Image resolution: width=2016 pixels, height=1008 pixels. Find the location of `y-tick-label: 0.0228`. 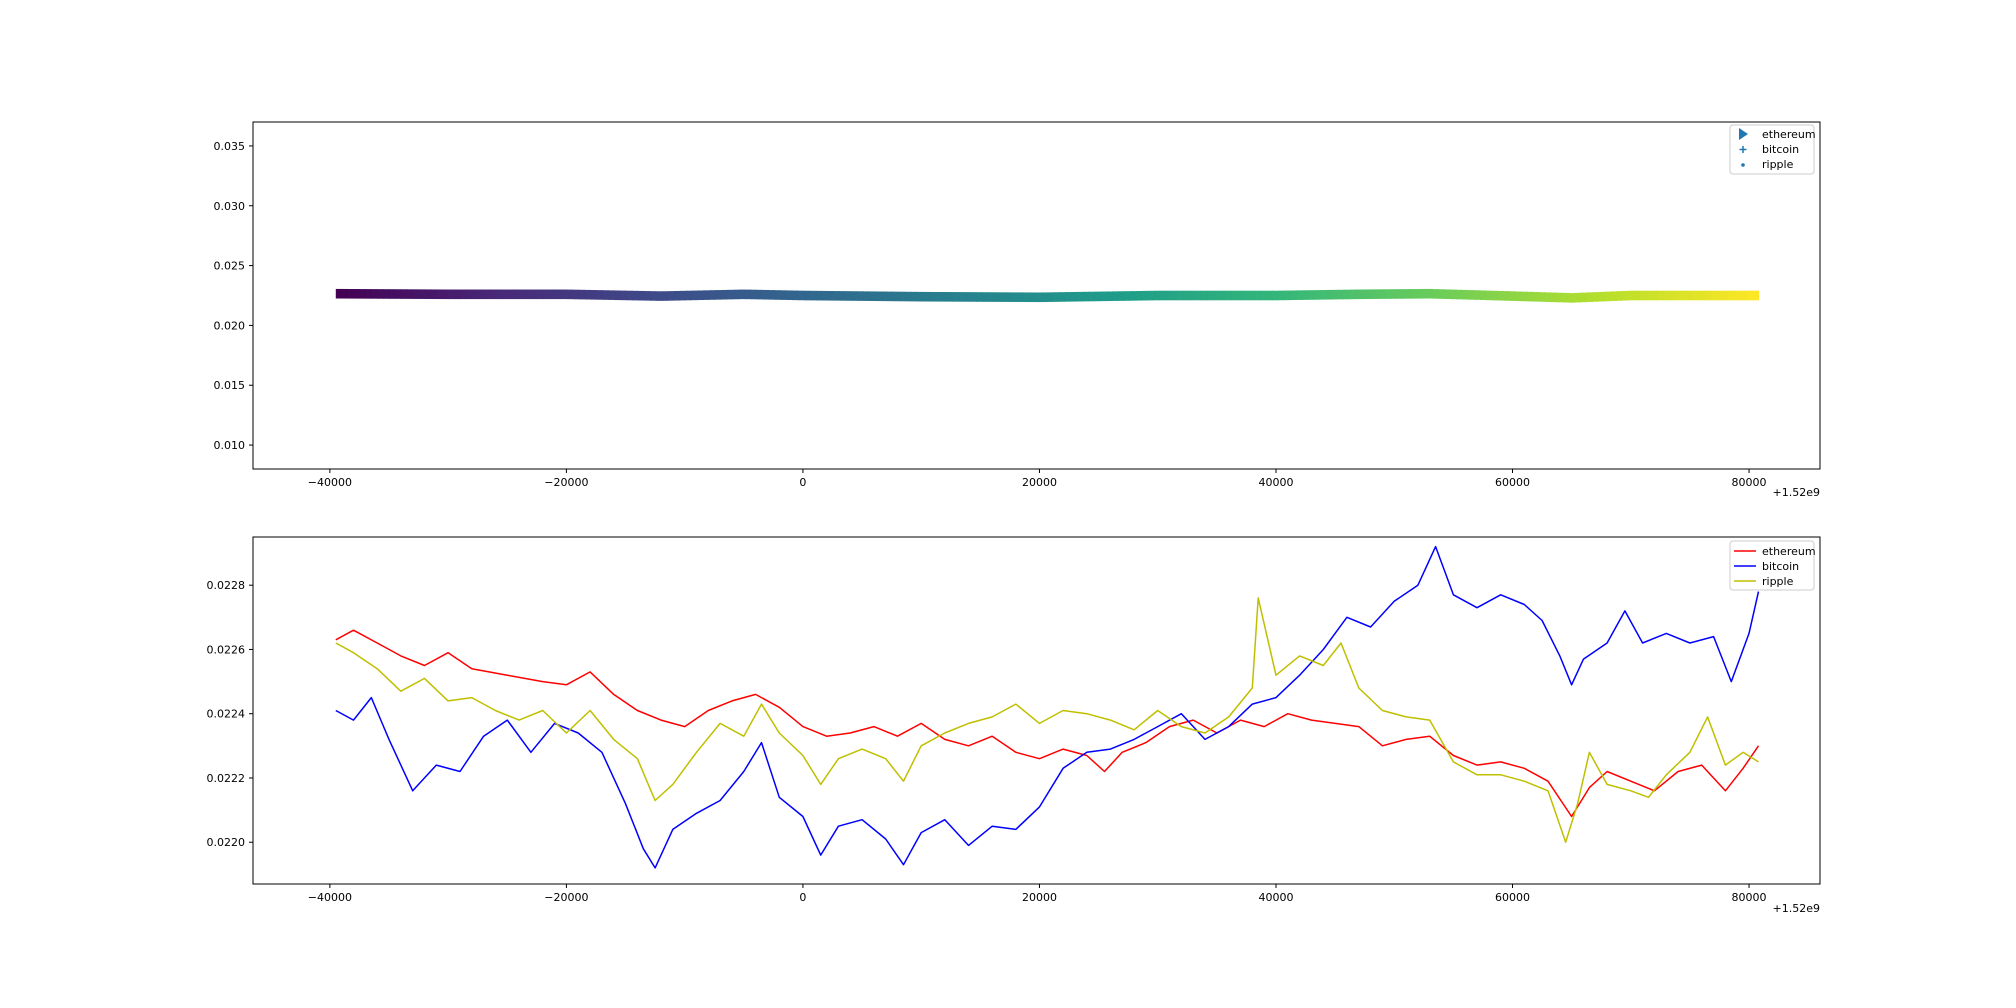

y-tick-label: 0.0228 is located at coordinates (226, 585).